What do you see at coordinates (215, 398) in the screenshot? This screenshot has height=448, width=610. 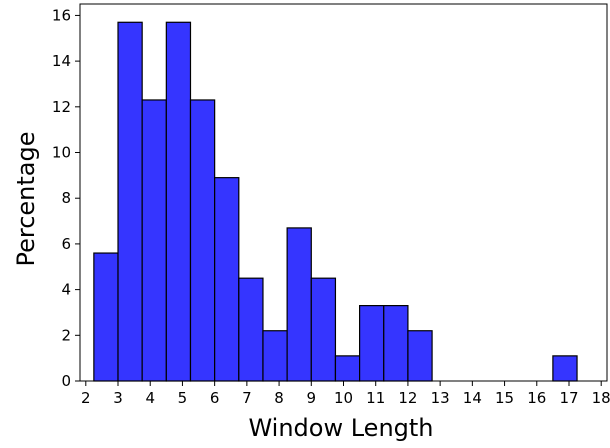 I see `x-tick-label: 6` at bounding box center [215, 398].